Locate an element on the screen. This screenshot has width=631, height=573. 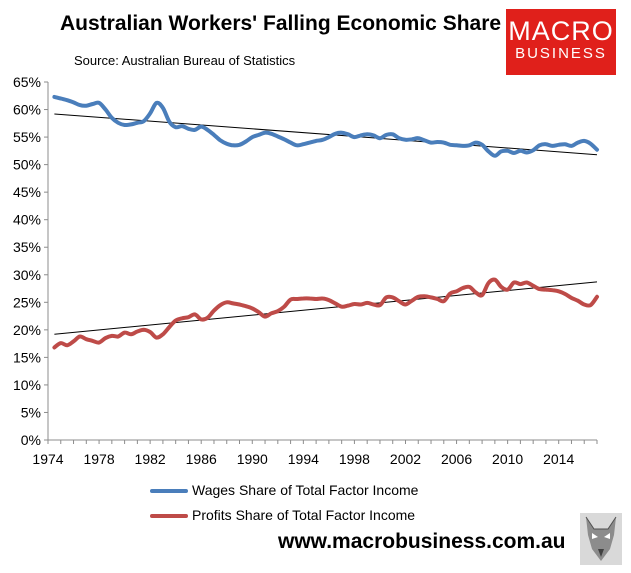
macrobusiness-logo: MACRO BUSINESS is located at coordinates (561, 42).